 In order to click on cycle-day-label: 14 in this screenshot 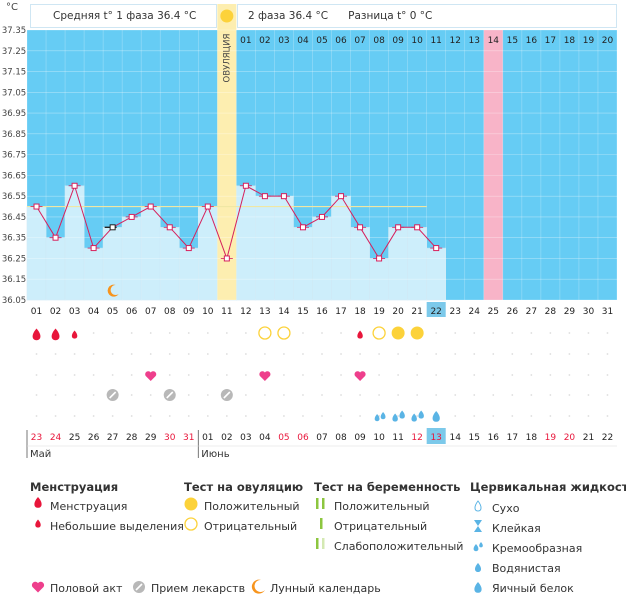, I will do `click(284, 312)`.